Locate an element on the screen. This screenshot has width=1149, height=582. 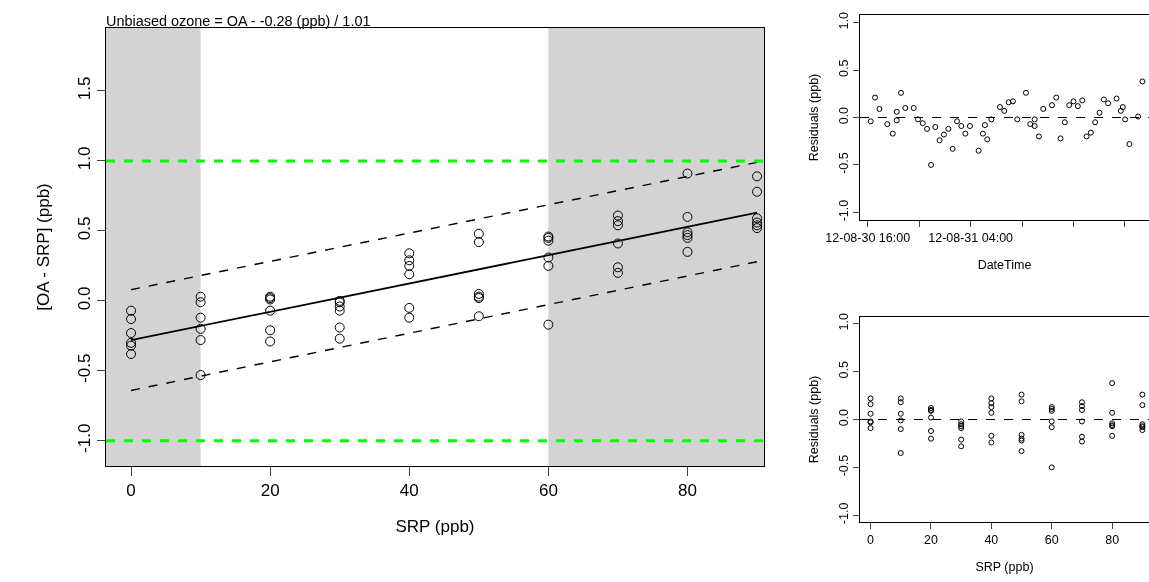
chart-title: Unbiased ozone = OA - -0.28 (ppb) / 1.01 is located at coordinates (238, 21).